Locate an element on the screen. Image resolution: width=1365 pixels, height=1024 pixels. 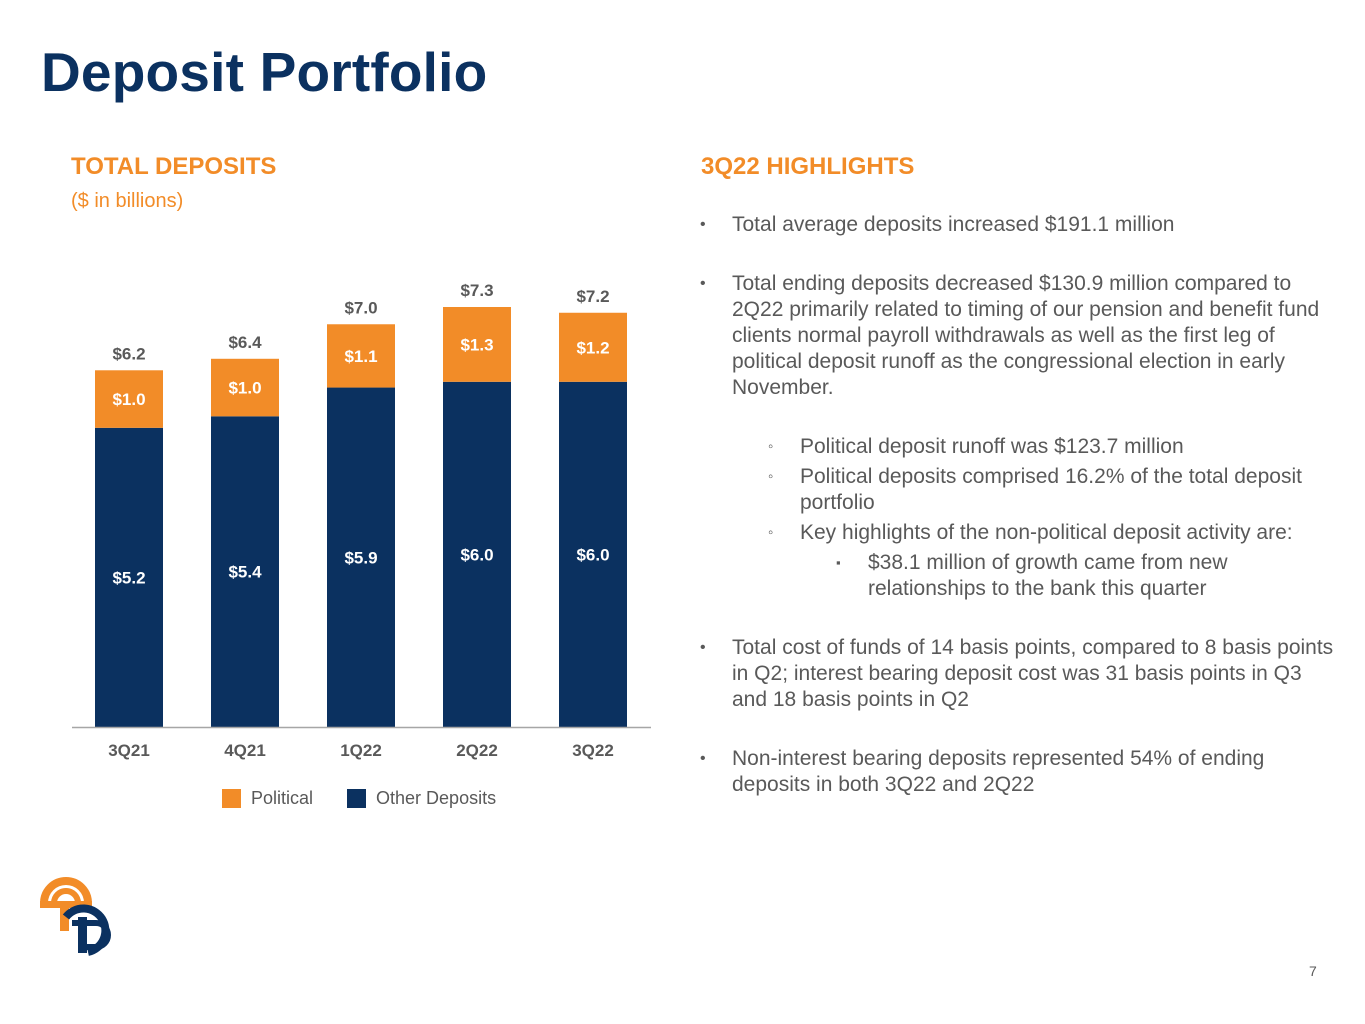
legend-swatch-political is located at coordinates (231, 798).